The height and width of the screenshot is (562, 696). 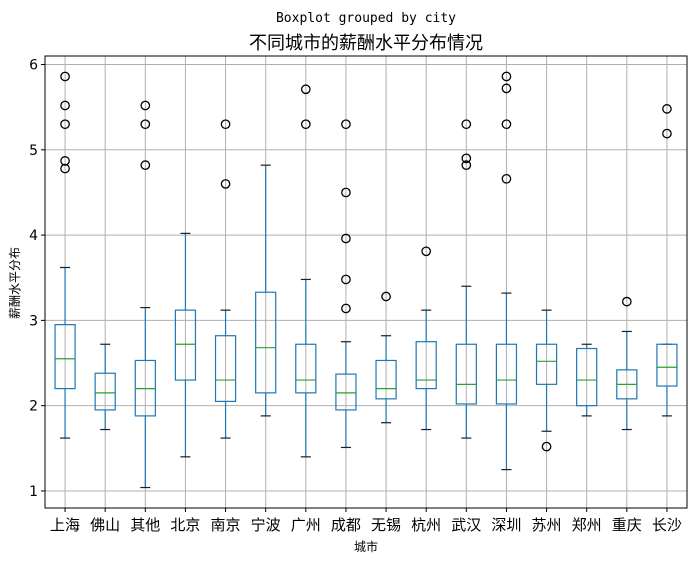 What do you see at coordinates (366, 521) in the screenshot?
I see `x-axis: 上海 佛山 其他 北京 南京 宁波 广州 成都 无锡 杭州 武汉 深圳 苏州 郑州 重庆 长沙` at bounding box center [366, 521].